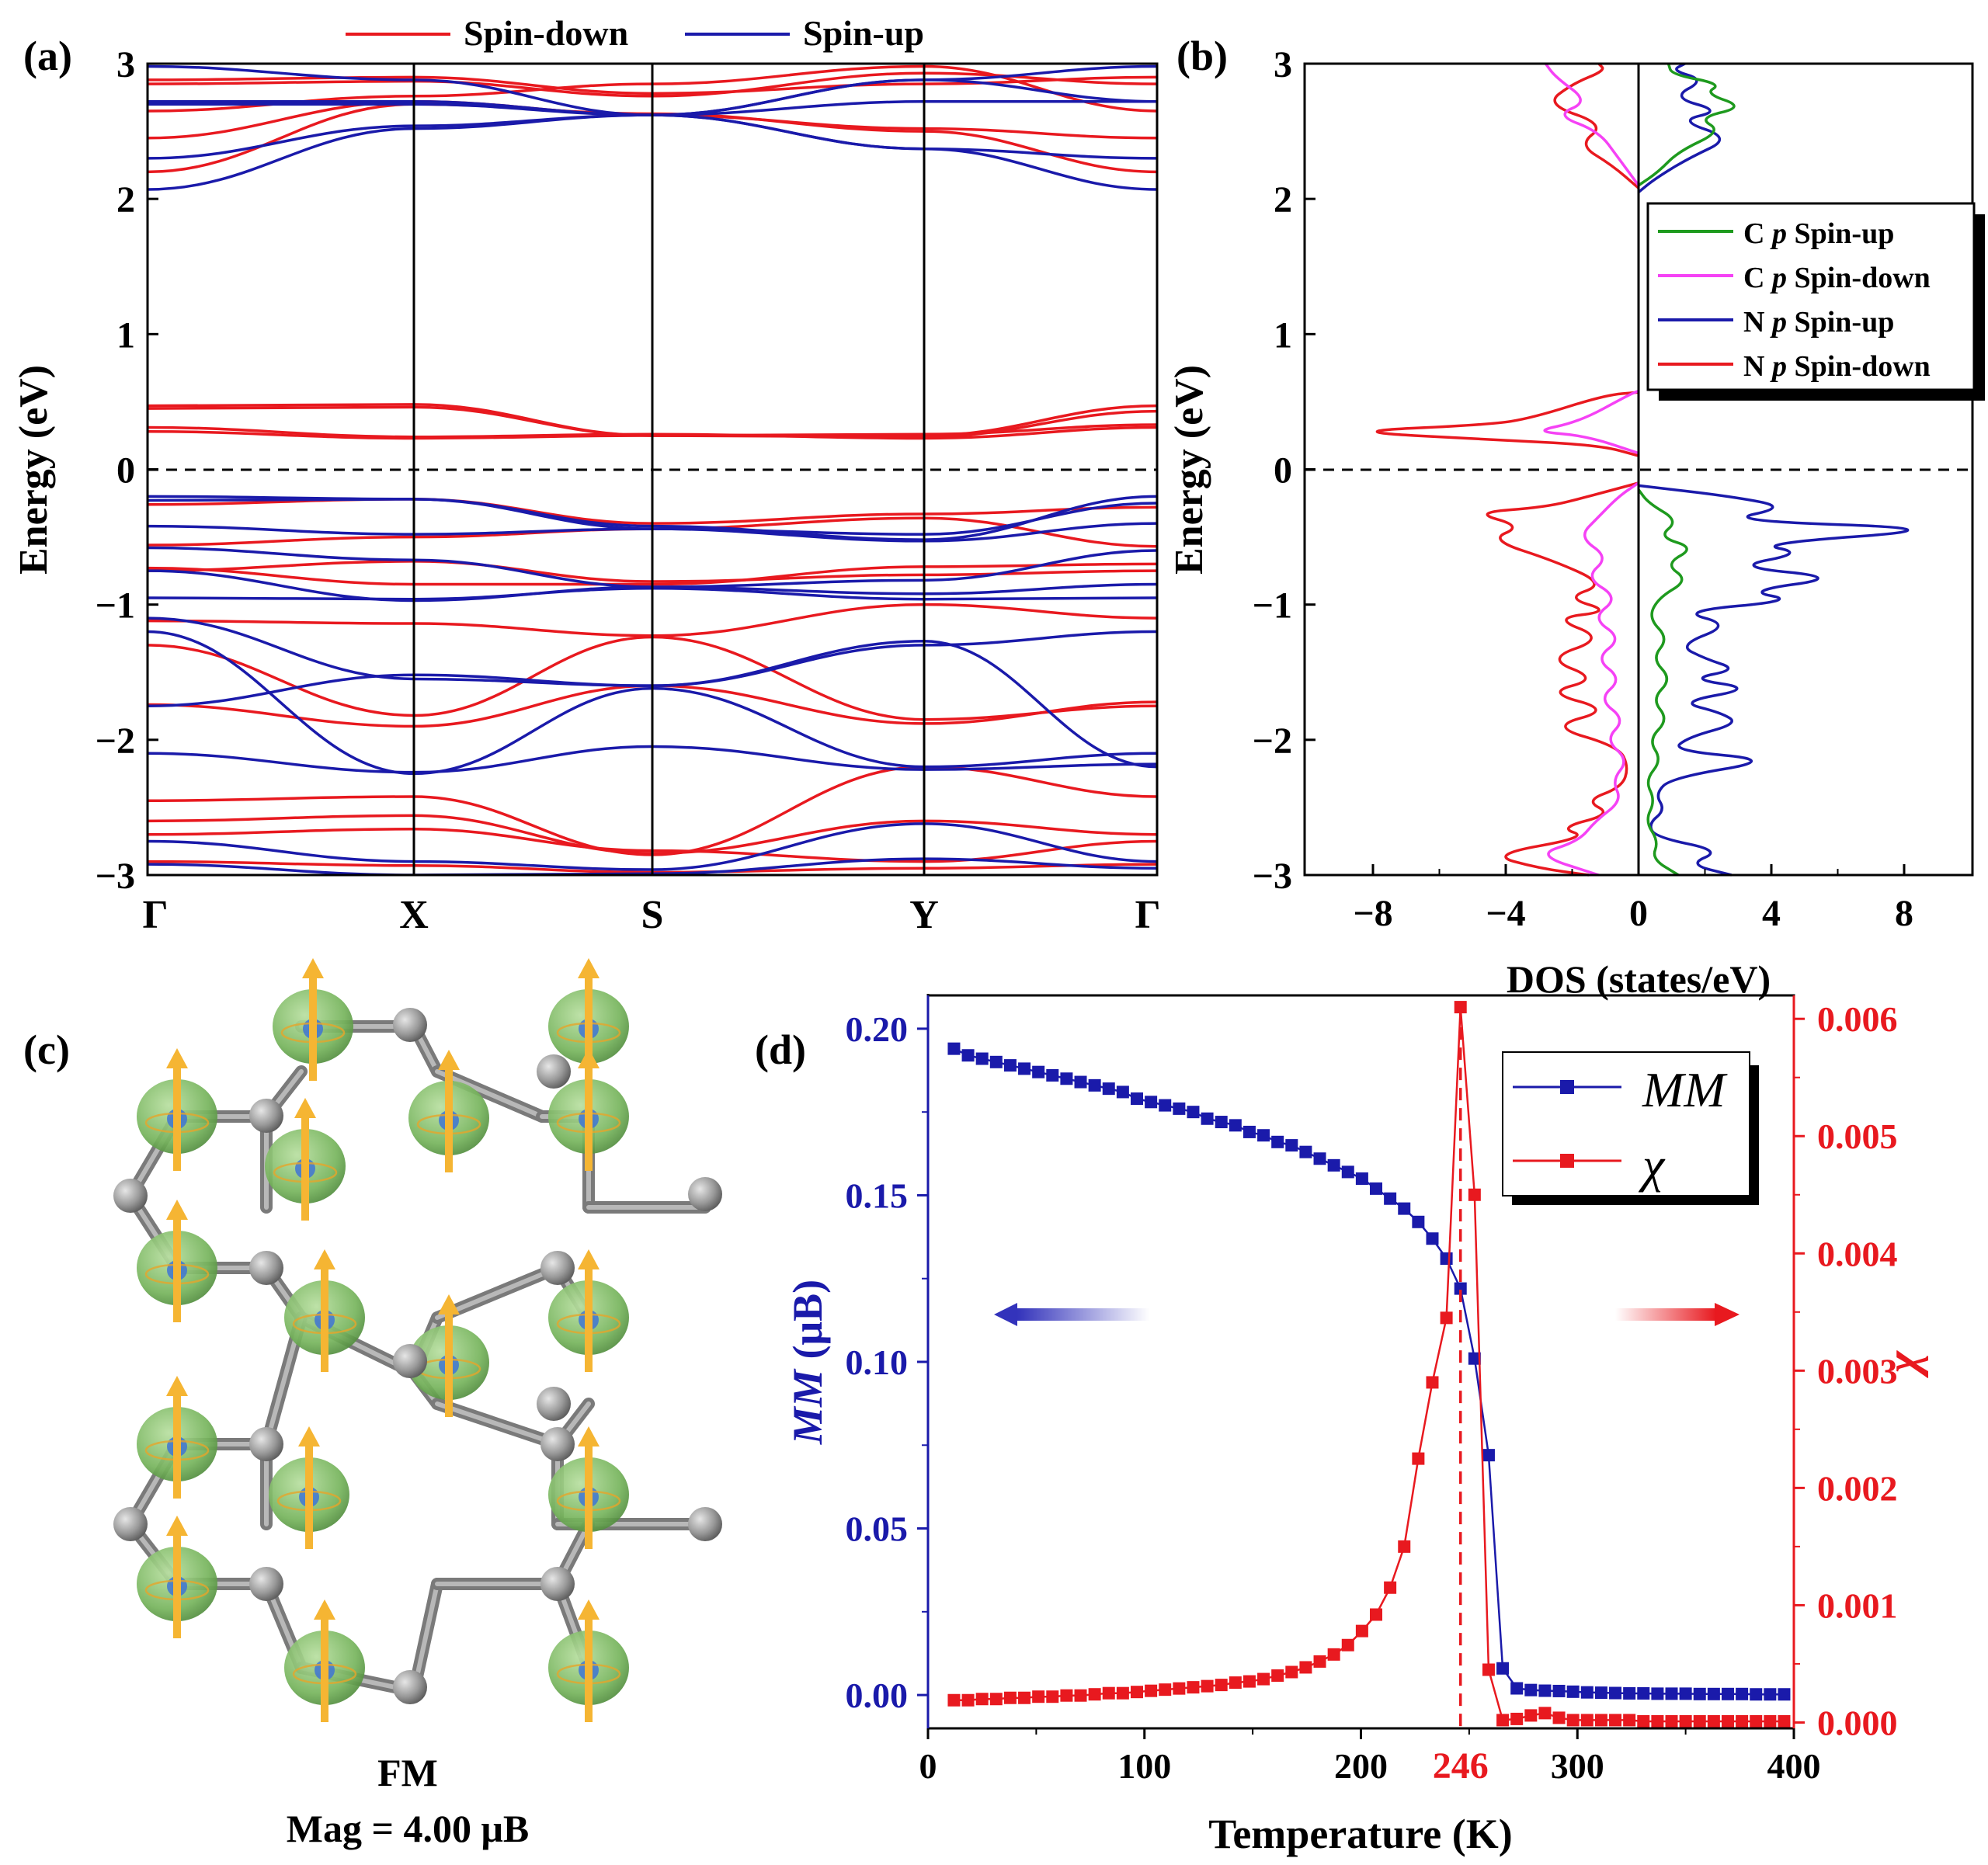  What do you see at coordinates (414, 915) in the screenshot?
I see `k-label: X` at bounding box center [414, 915].